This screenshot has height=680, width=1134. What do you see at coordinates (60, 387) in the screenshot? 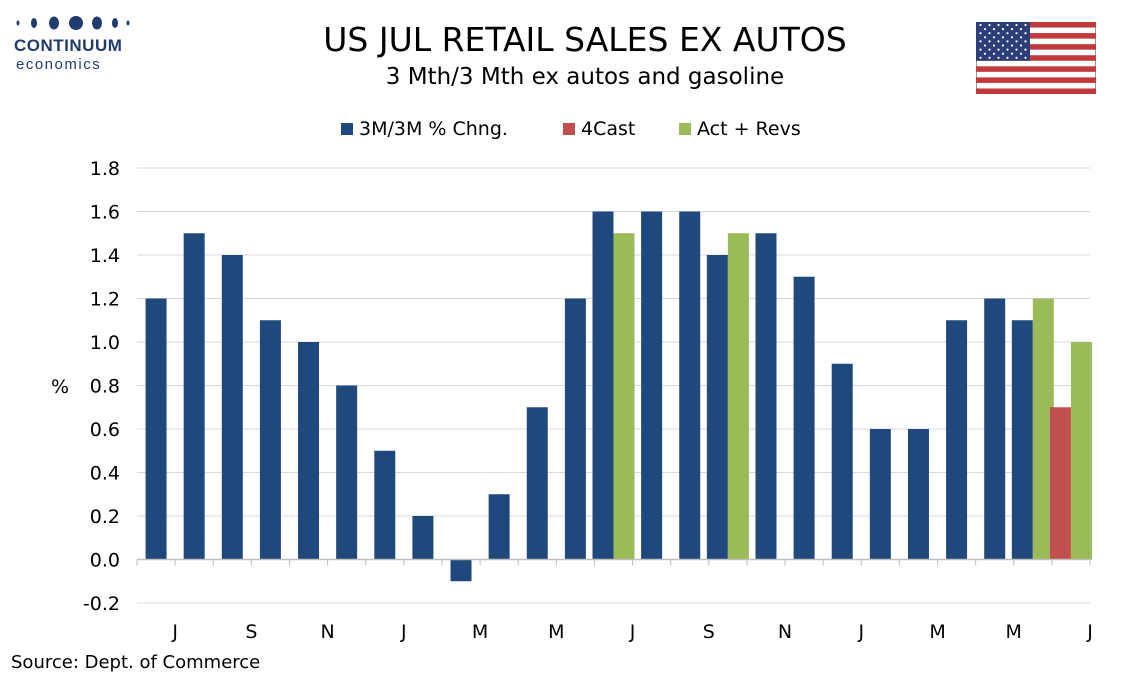
I see `y-axis-label: %` at bounding box center [60, 387].